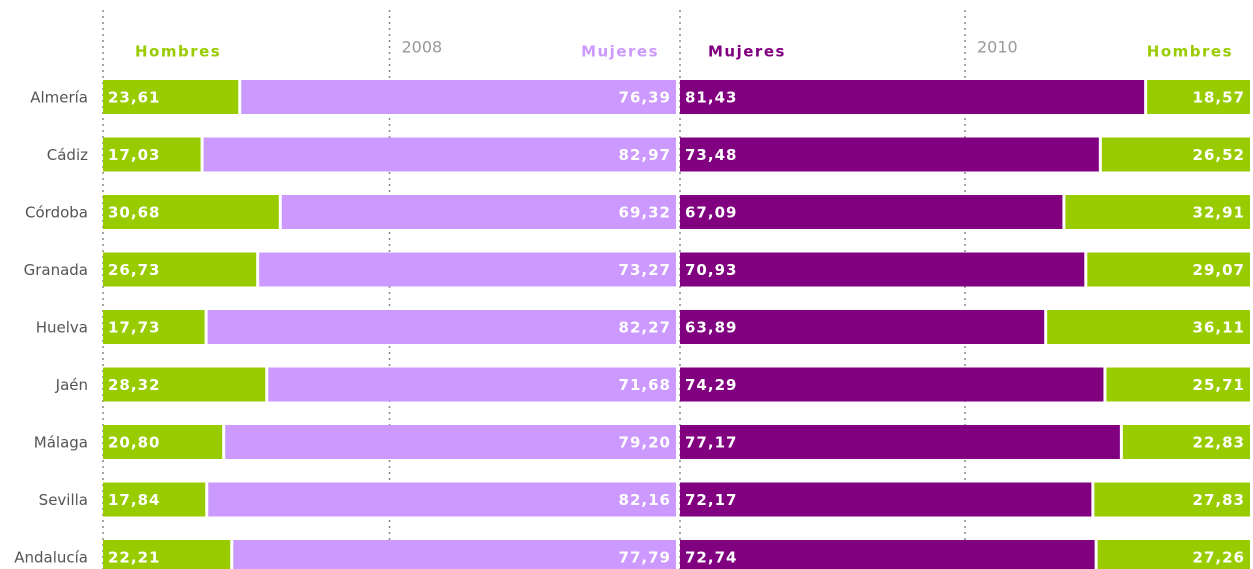 The height and width of the screenshot is (569, 1253). What do you see at coordinates (645, 213) in the screenshot?
I see `value-label: 69,32` at bounding box center [645, 213].